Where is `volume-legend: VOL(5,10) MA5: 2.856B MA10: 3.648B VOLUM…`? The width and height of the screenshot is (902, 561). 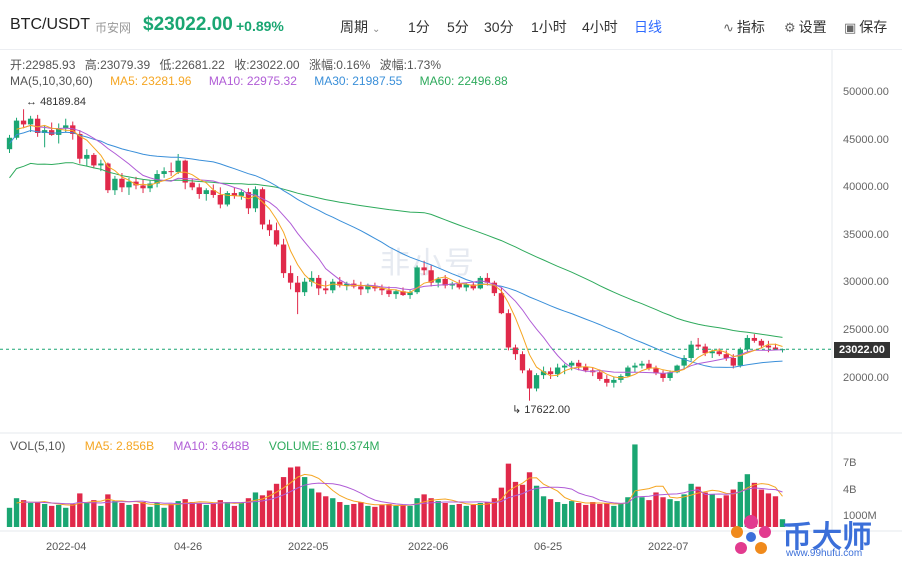 volume-legend: VOL(5,10) MA5: 2.856B MA10: 3.648B VOLUM… is located at coordinates (198, 446).